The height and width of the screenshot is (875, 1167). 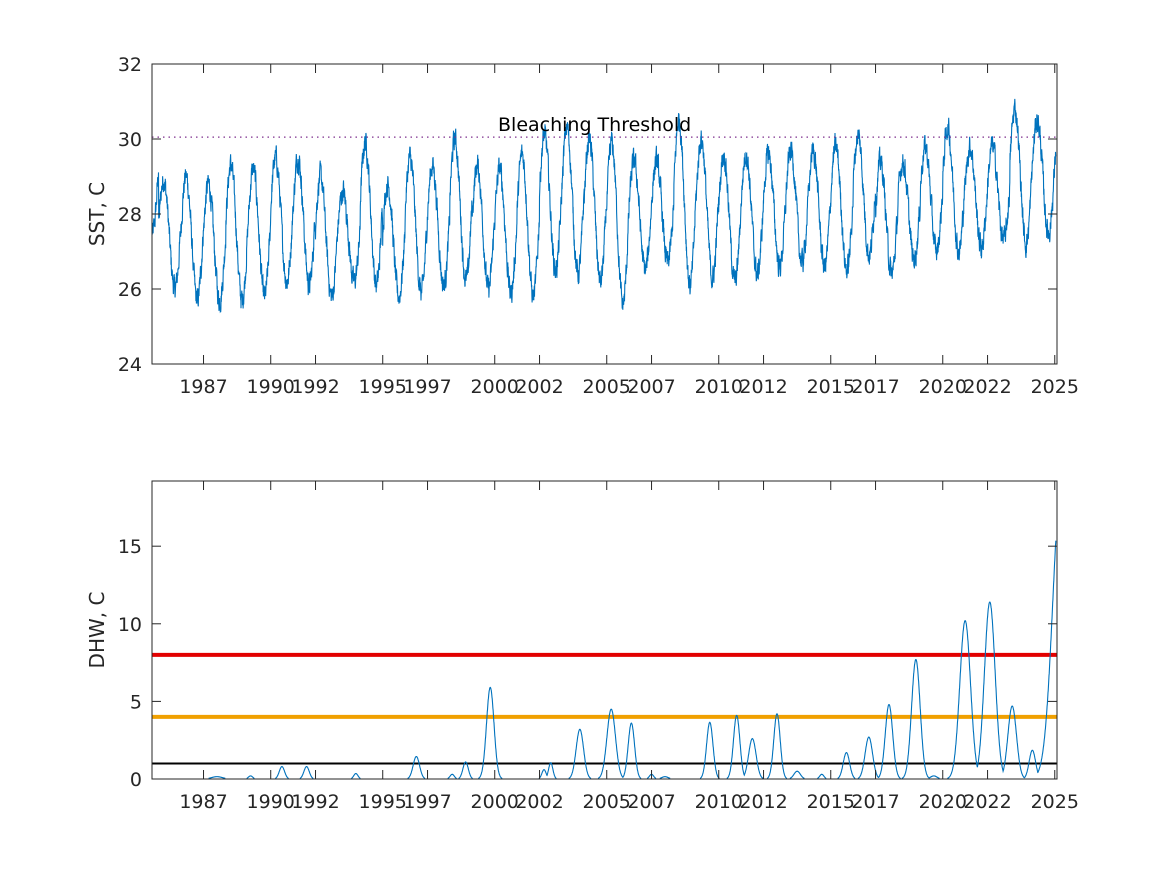 What do you see at coordinates (97, 214) in the screenshot?
I see `sst-y-axis-label: SST, C` at bounding box center [97, 214].